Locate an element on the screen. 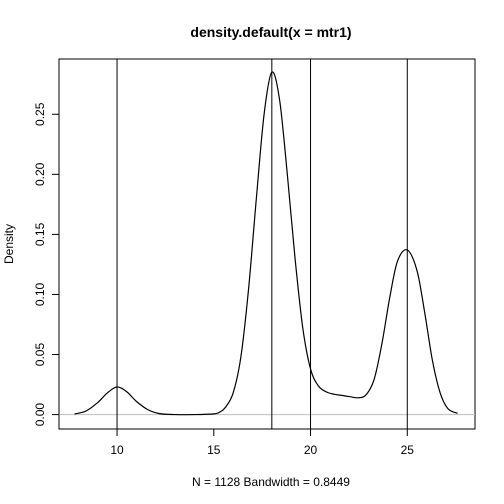 The width and height of the screenshot is (504, 504). x-tick-label: 10 is located at coordinates (117, 450).